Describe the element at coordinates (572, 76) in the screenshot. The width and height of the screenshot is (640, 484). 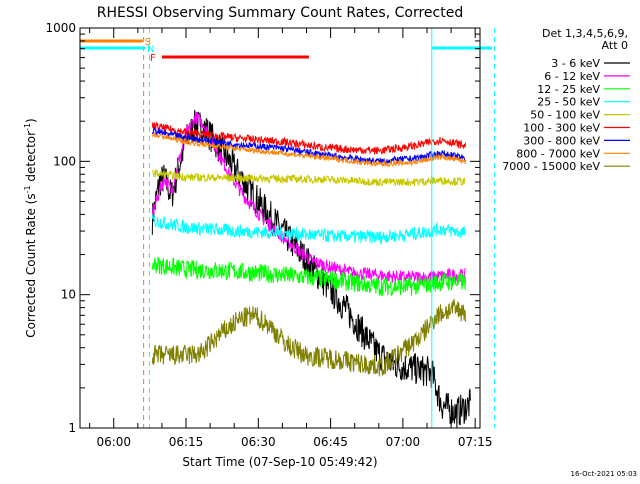
I see `legend-label: 6 - 12 keV` at that location.